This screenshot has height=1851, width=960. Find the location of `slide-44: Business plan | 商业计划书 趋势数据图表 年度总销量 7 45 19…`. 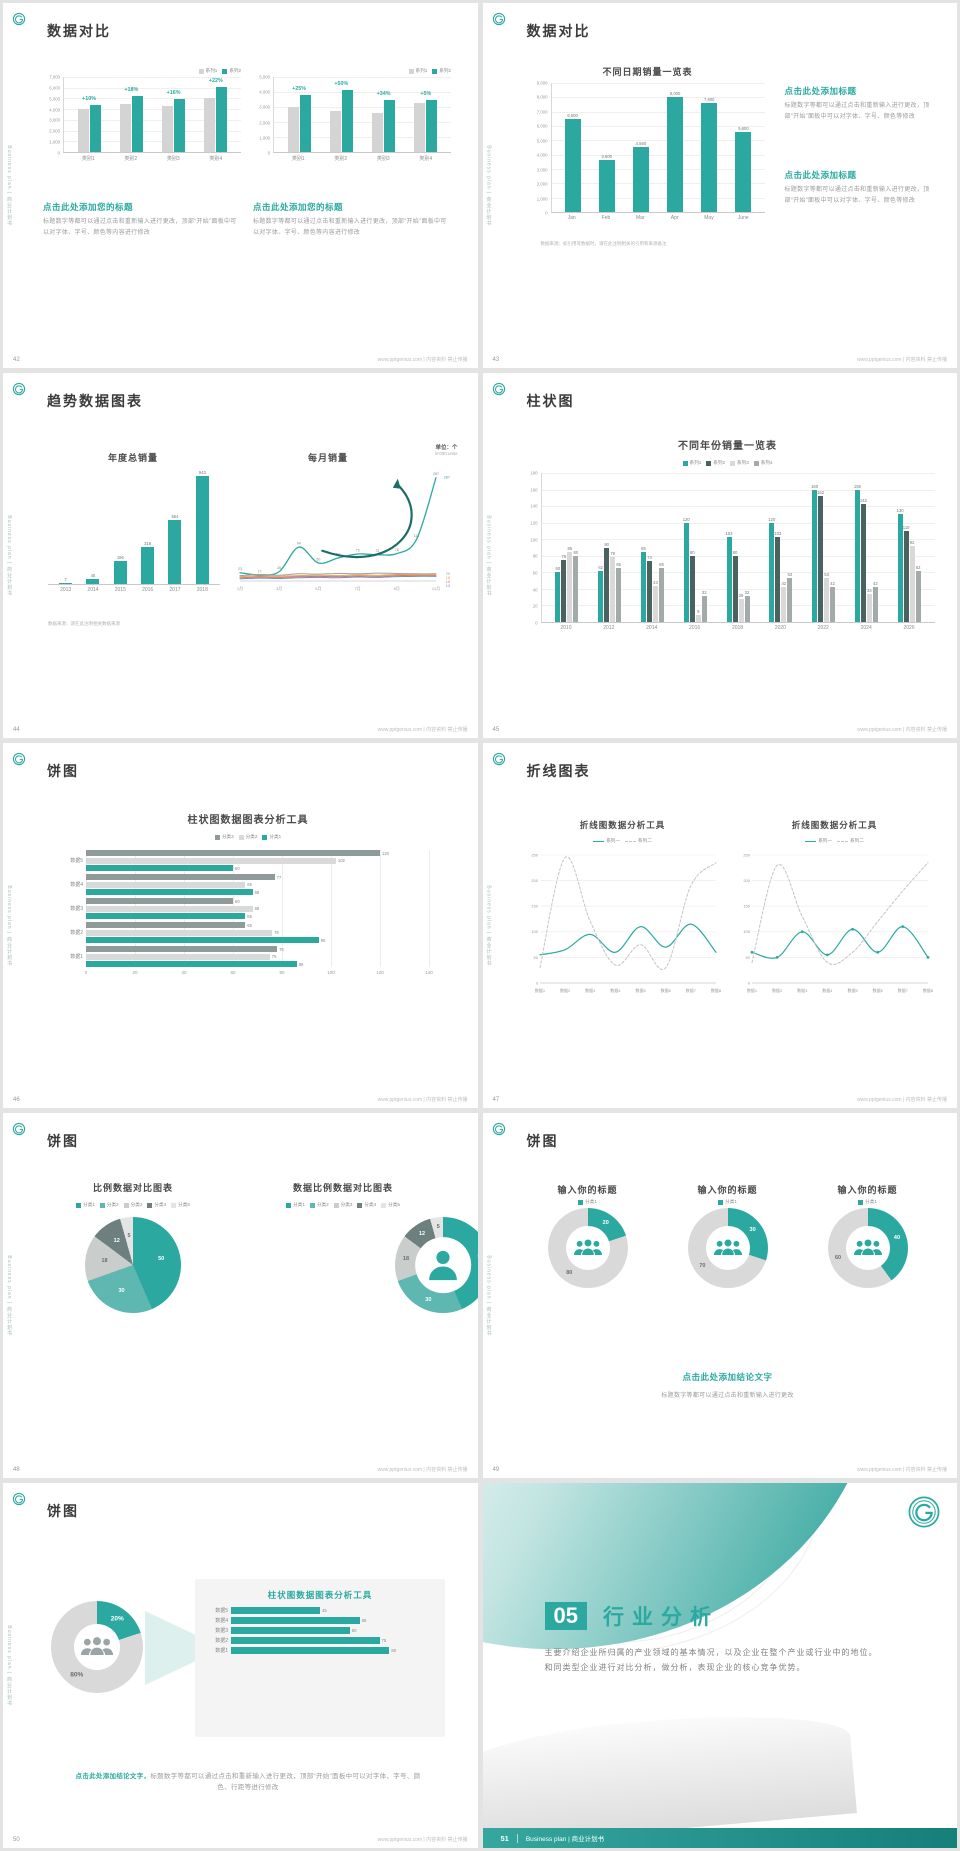

slide-44: Business plan | 商业计划书 趋势数据图表 年度总销量 7 45 19… is located at coordinates (240, 555).